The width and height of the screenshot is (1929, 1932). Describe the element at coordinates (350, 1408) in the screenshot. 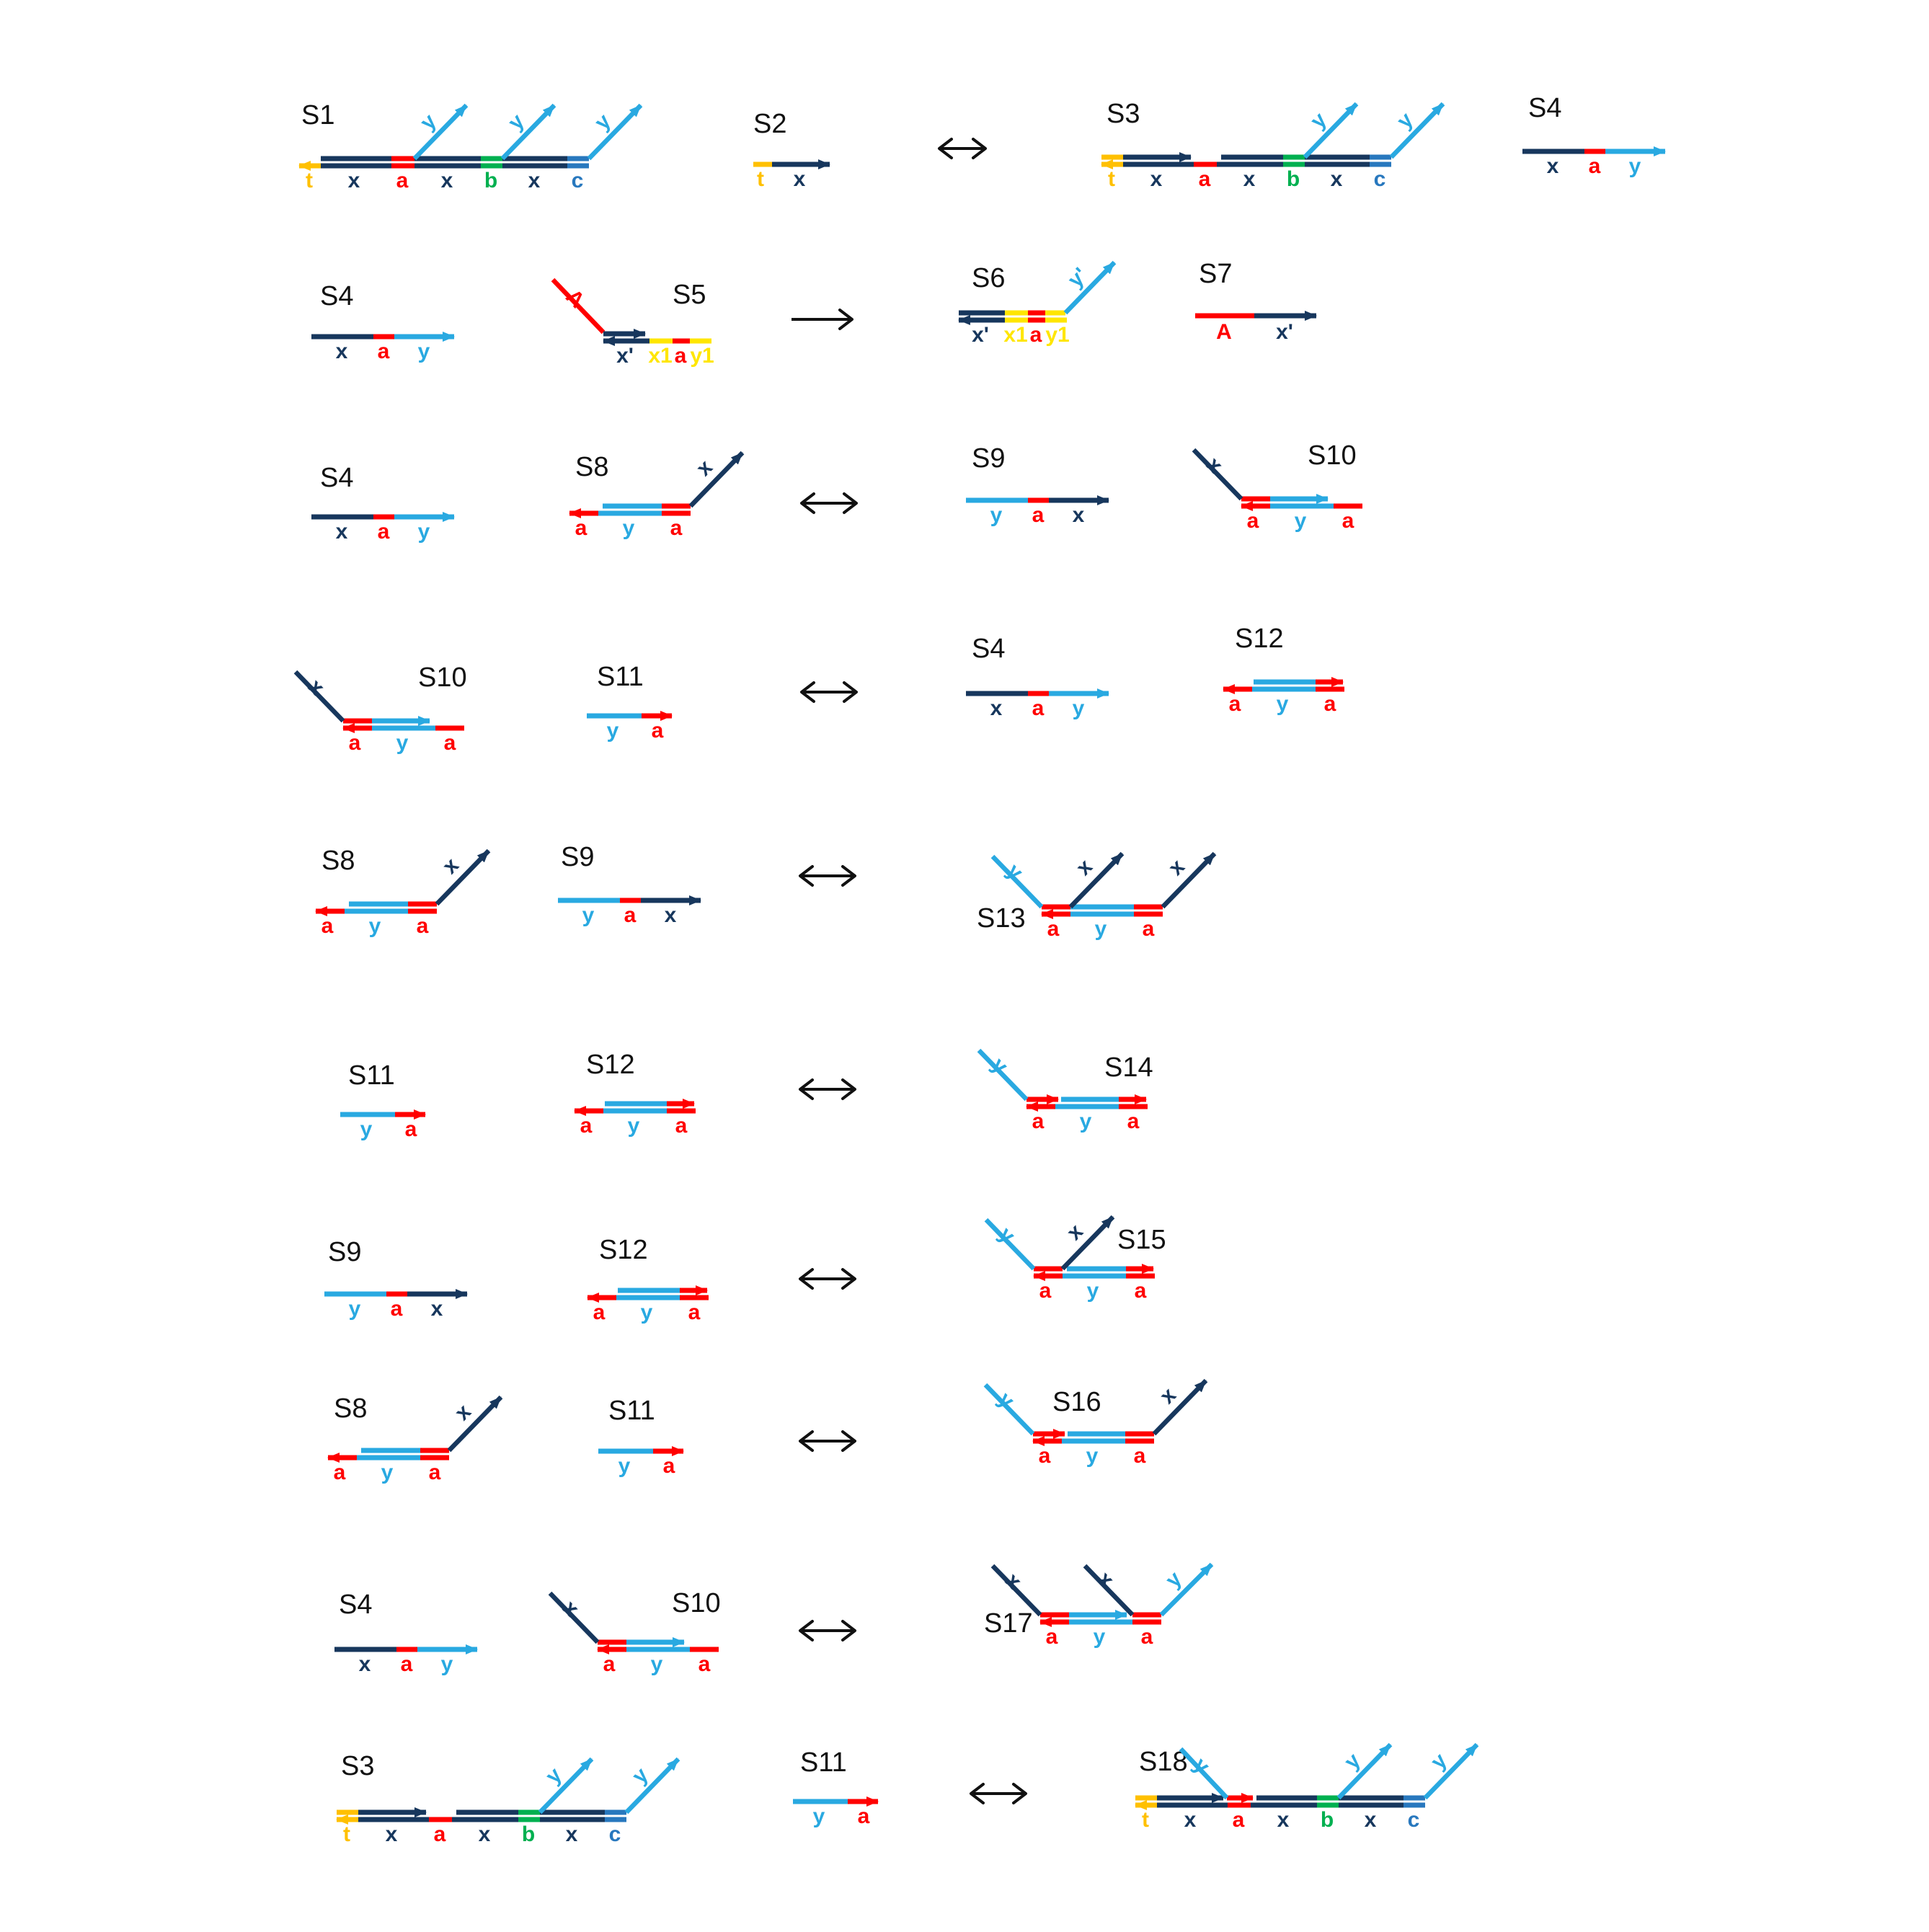

I see `species-label-s8: S8` at that location.